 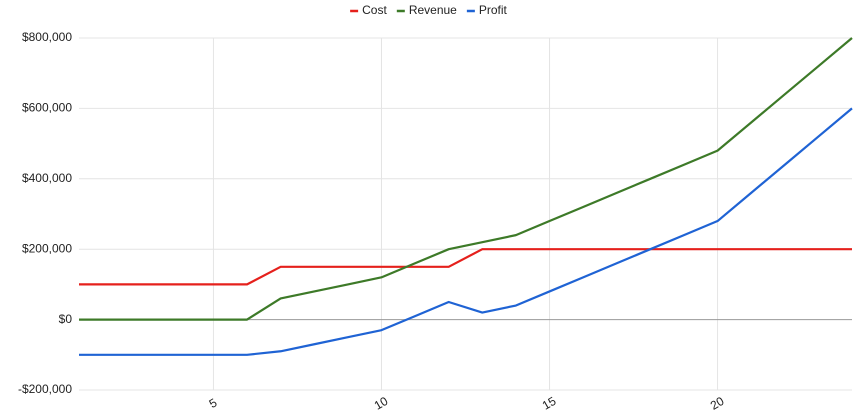 What do you see at coordinates (717, 403) in the screenshot?
I see `x-tick-label: 20` at bounding box center [717, 403].